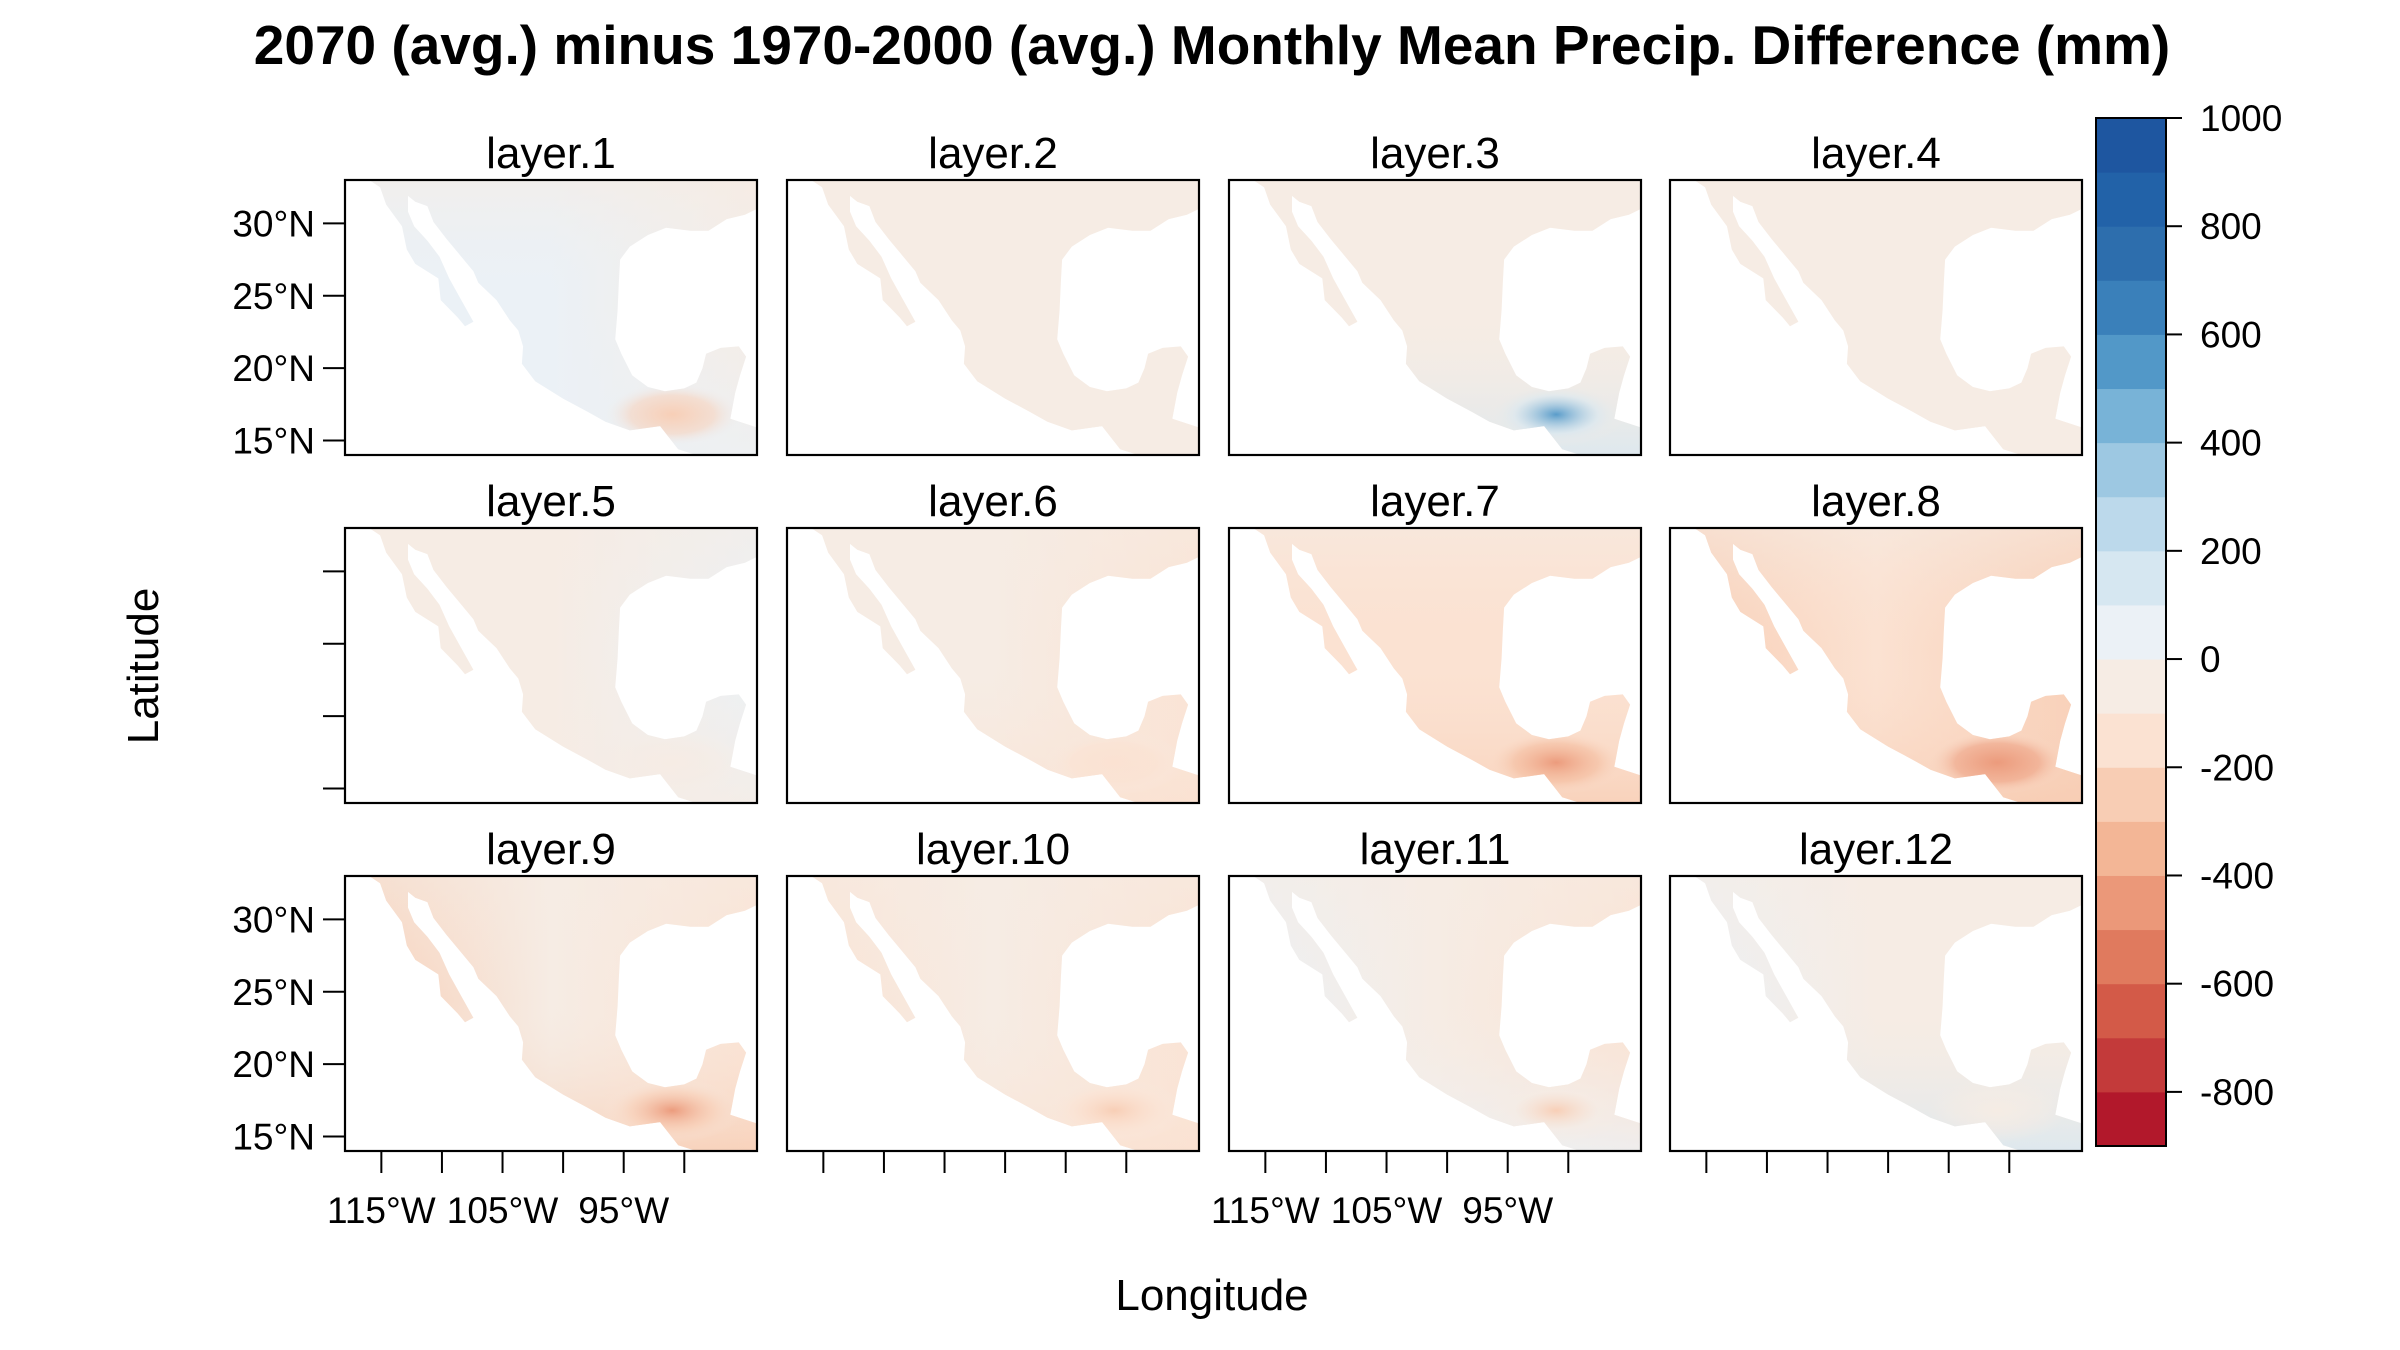 This screenshot has width=2400, height=1350. I want to click on panel-title: layer.12, so click(1876, 849).